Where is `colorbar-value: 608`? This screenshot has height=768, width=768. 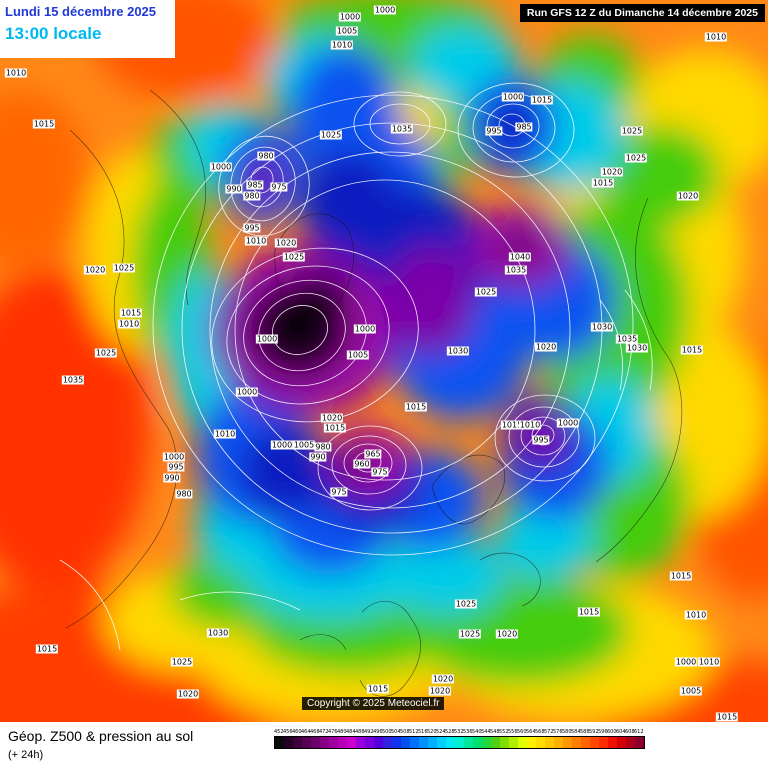 colorbar-value: 608 is located at coordinates (630, 732).